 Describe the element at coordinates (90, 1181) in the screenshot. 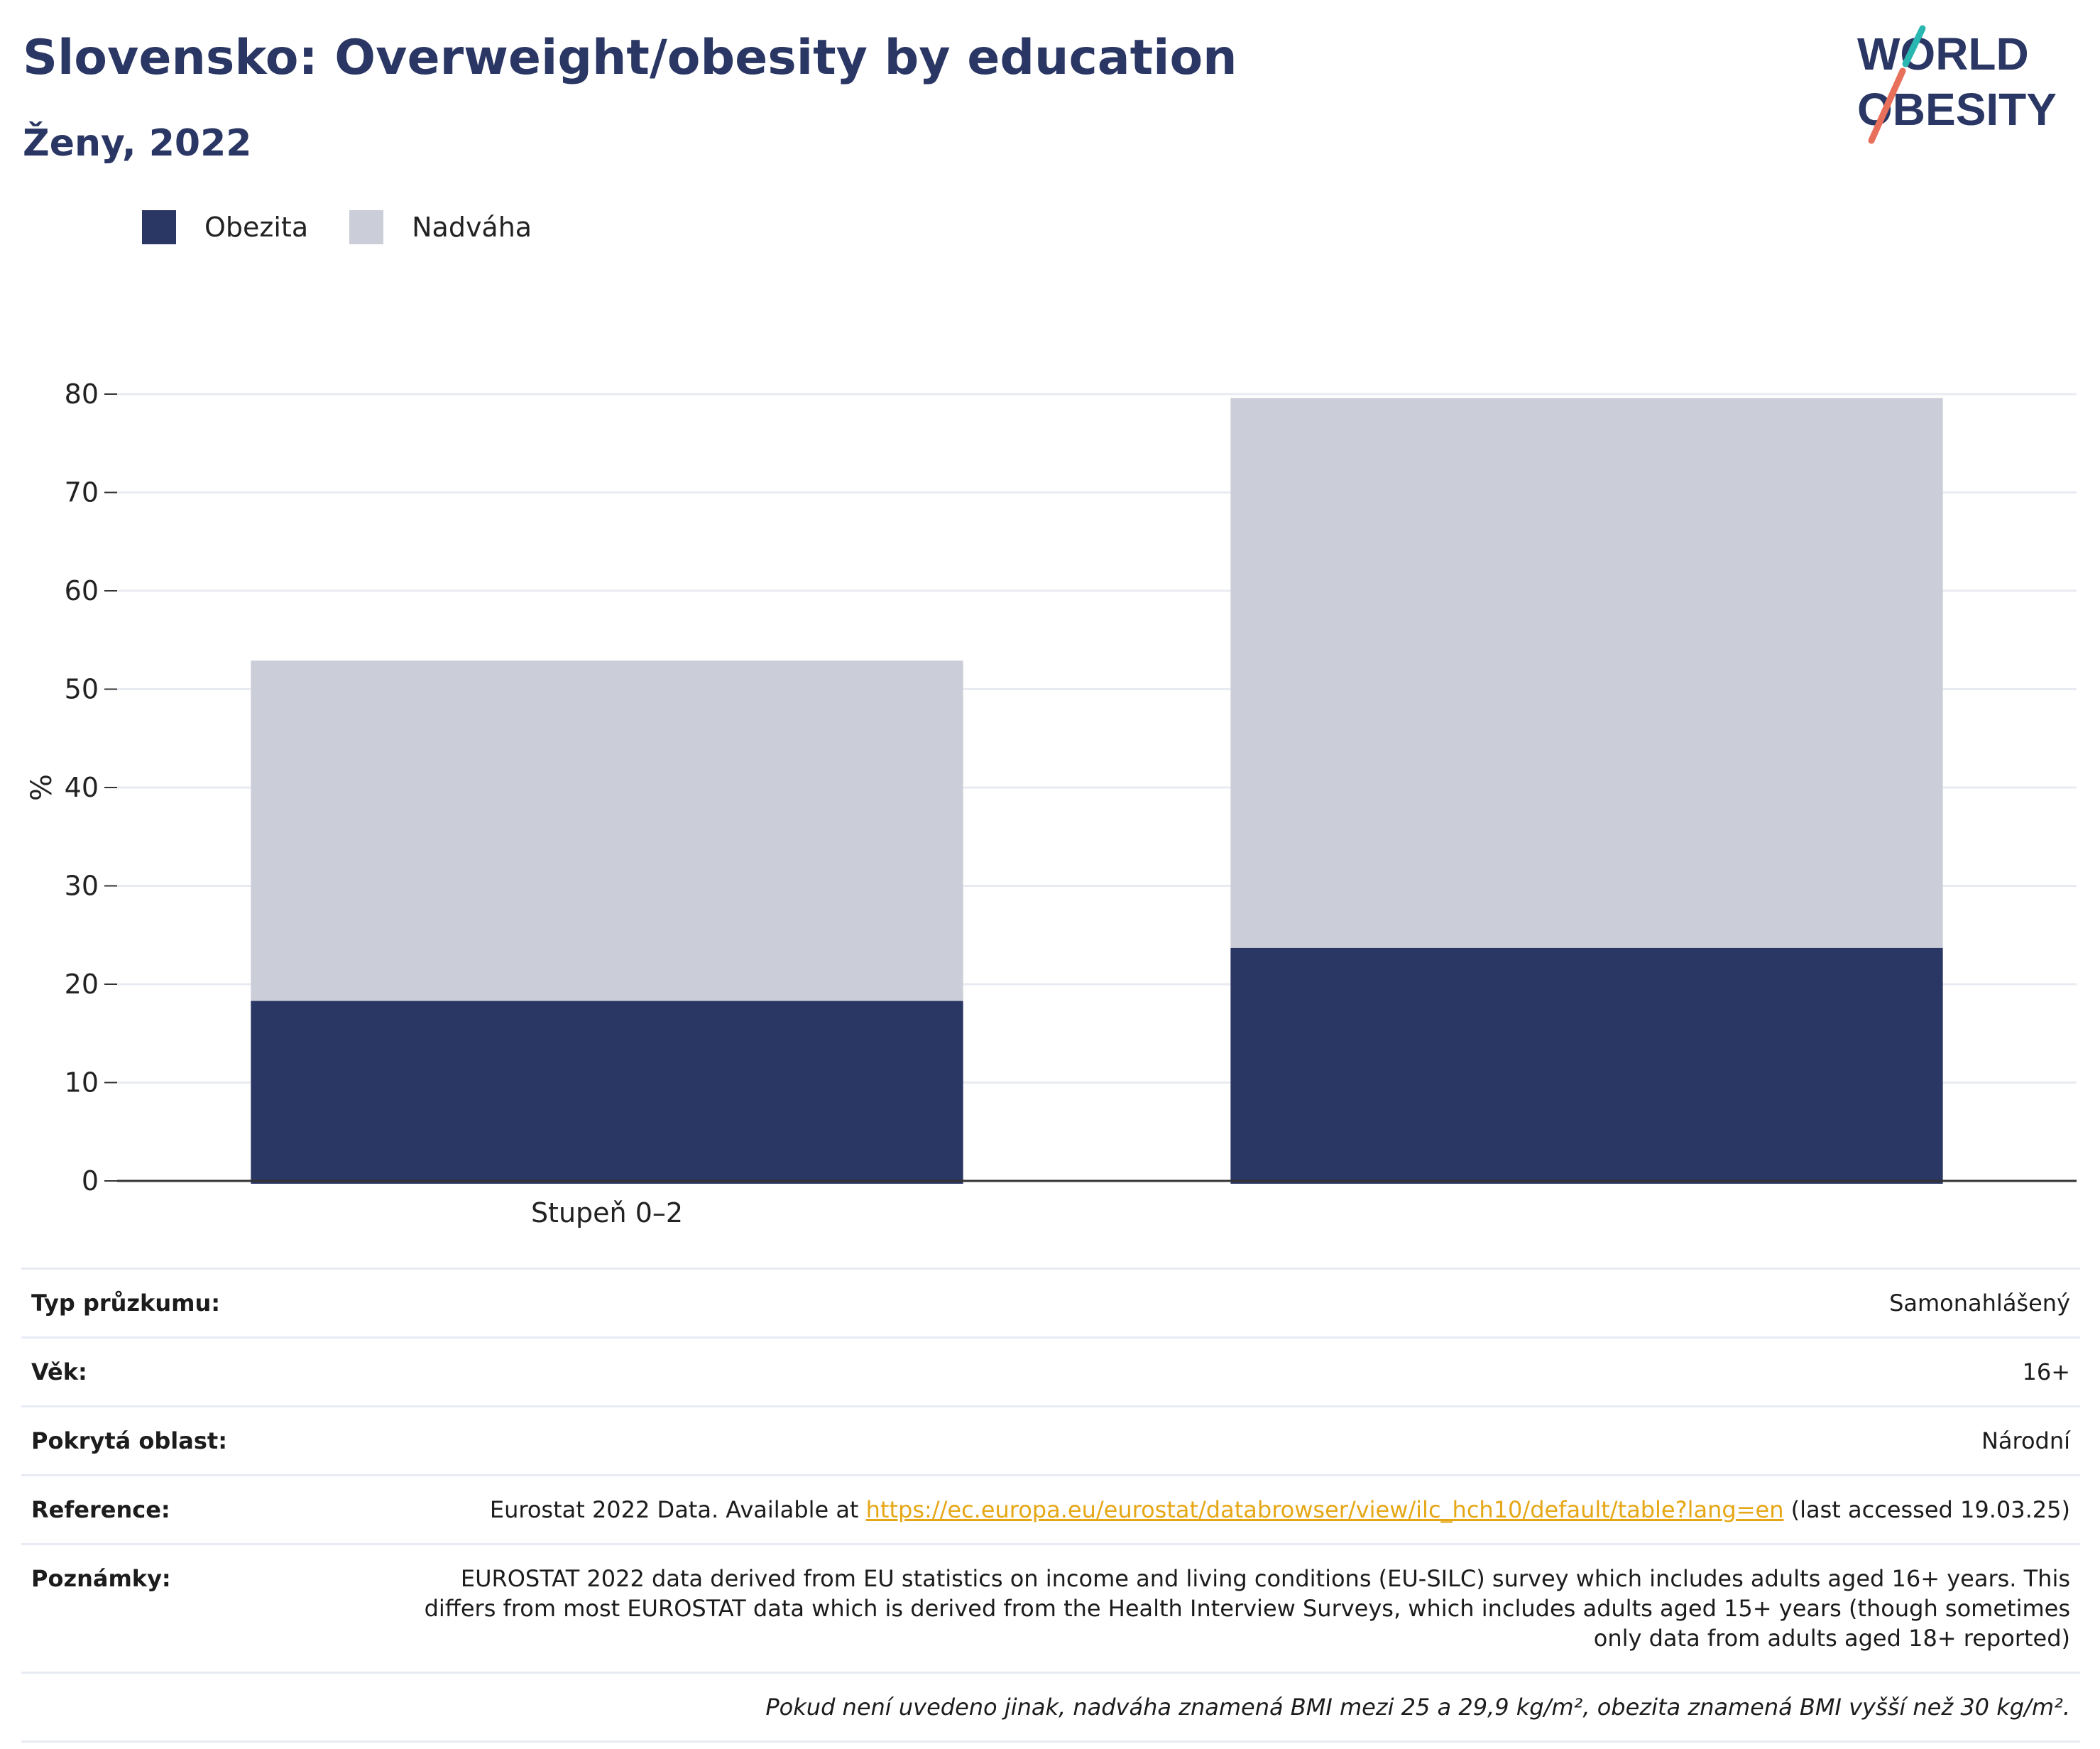

I see `y-tick-label: 0` at that location.